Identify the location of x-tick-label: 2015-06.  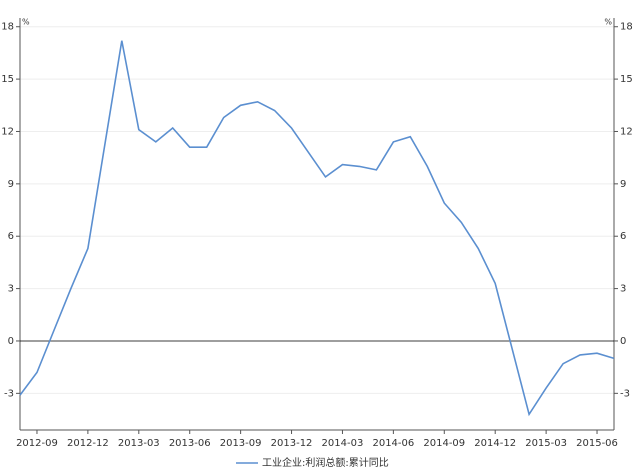
(597, 443).